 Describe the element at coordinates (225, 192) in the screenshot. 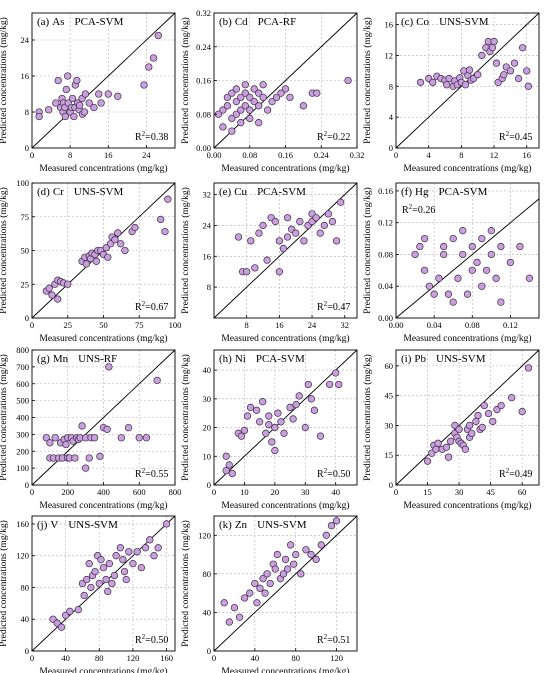

I see `panel-letter: (e)` at that location.